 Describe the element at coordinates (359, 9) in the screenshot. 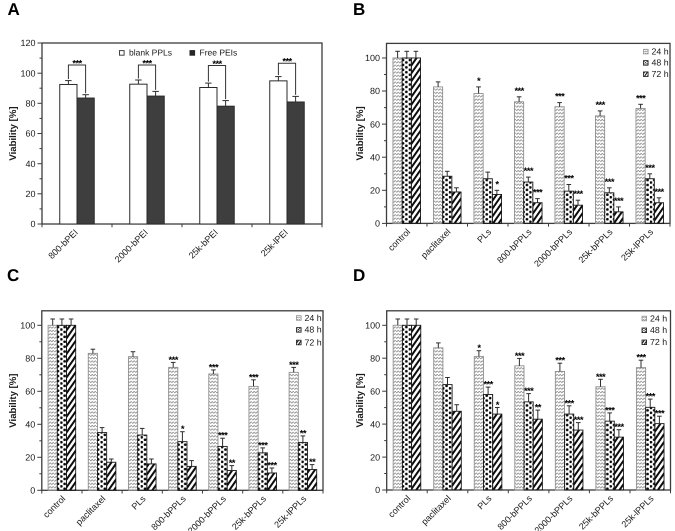

I see `svg-text: B` at that location.